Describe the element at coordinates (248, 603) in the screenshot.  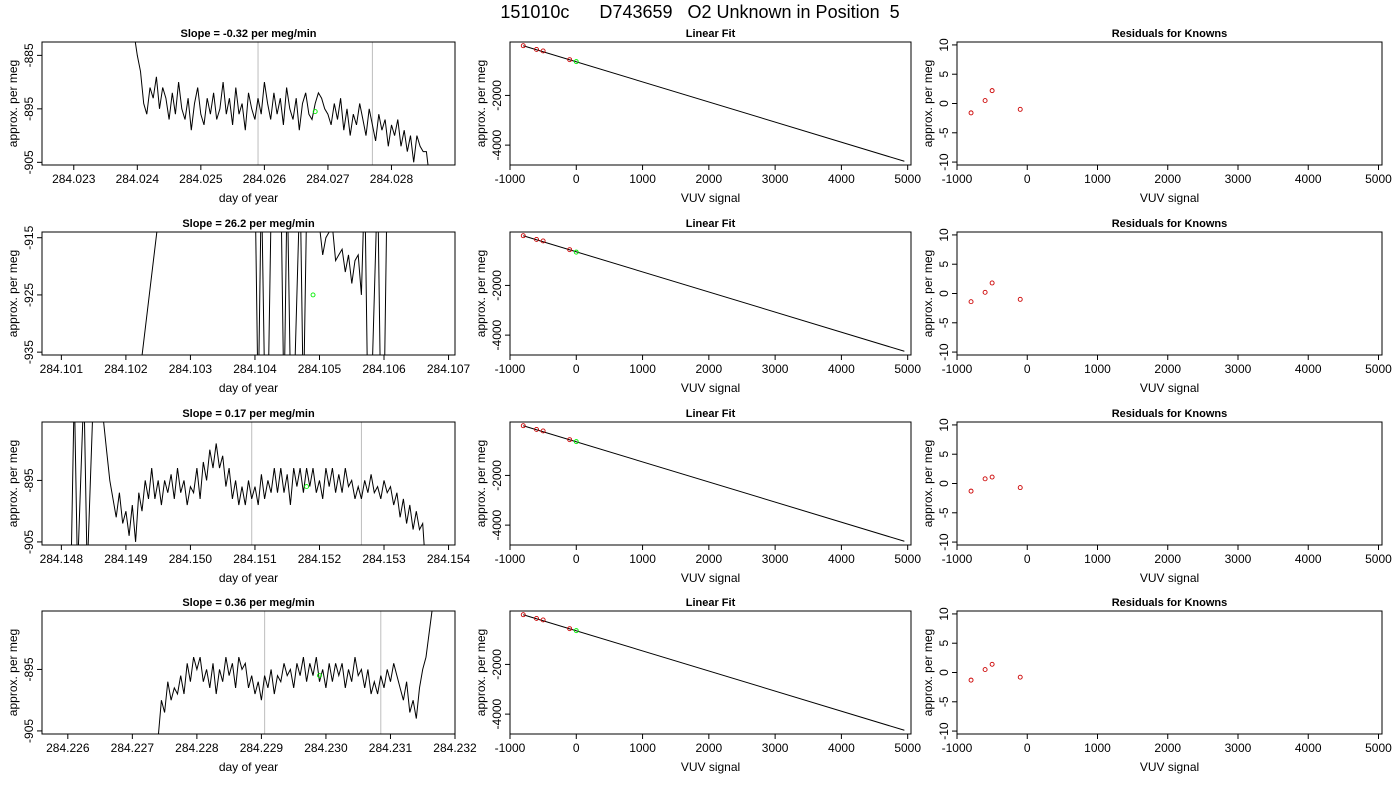
I see `panel-r4-timeseries-title: Slope = 0.36 per meg/min` at that location.